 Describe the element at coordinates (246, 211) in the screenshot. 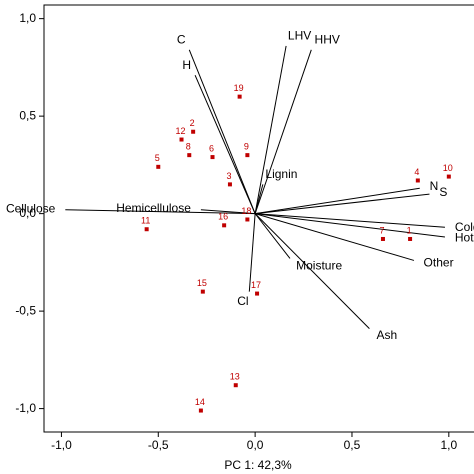

I see `point-label: 18` at that location.